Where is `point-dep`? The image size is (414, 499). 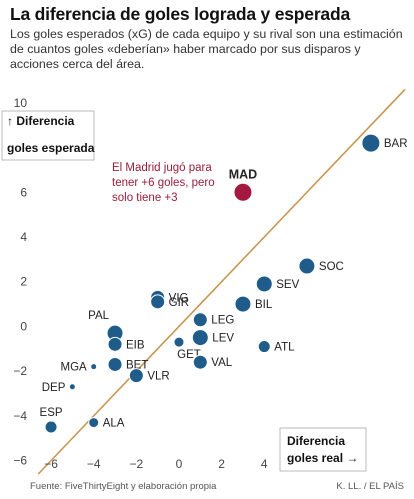 point-dep is located at coordinates (72, 387).